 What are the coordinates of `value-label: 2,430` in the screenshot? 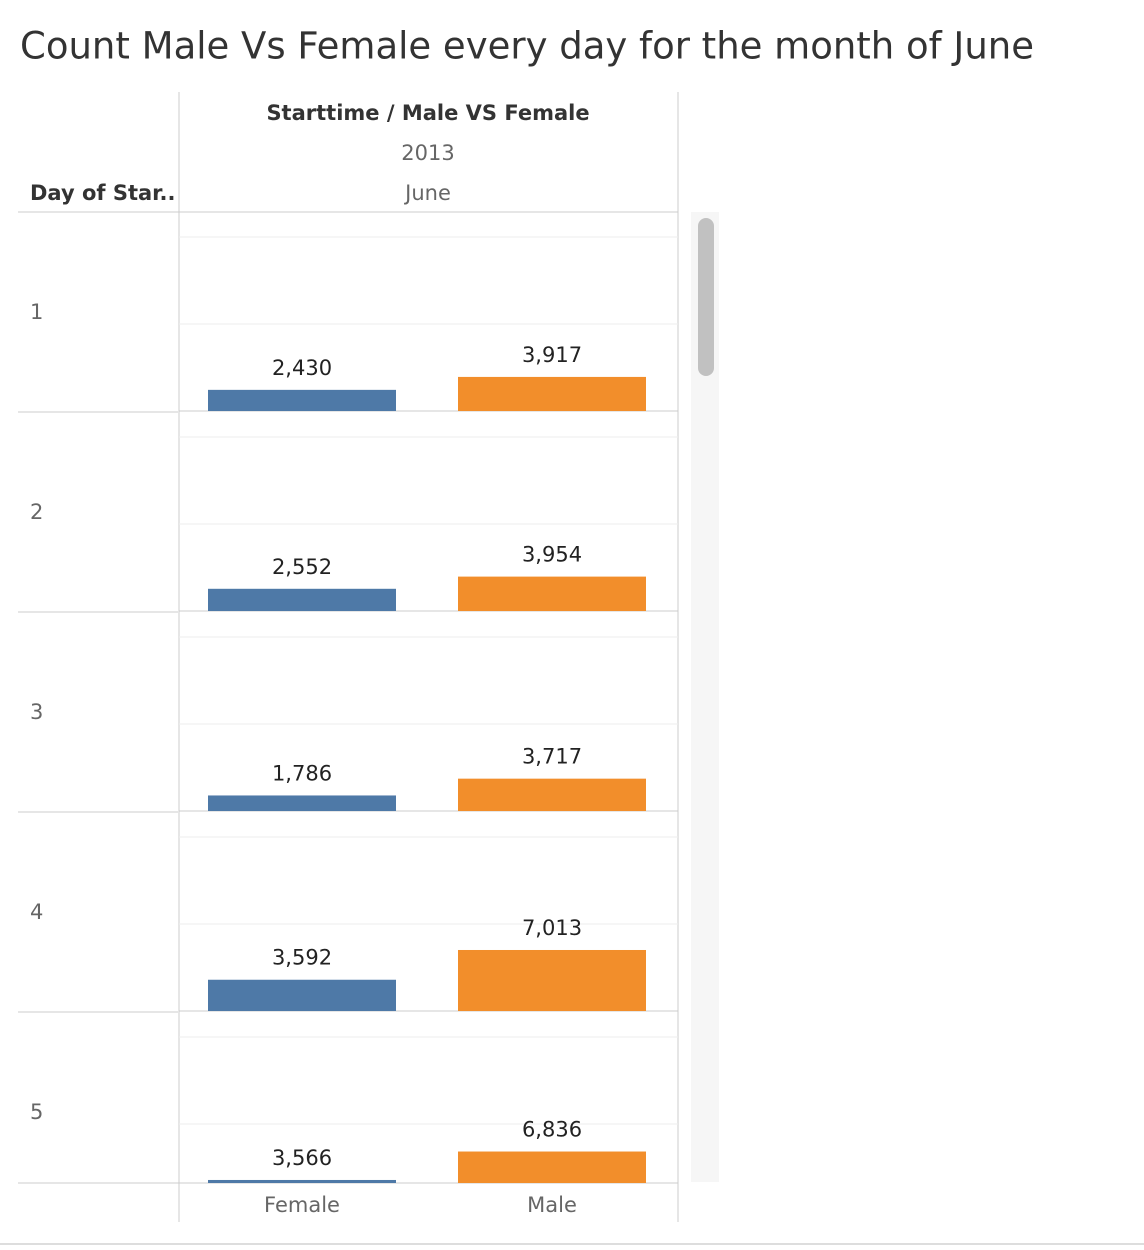 It's located at (302, 368).